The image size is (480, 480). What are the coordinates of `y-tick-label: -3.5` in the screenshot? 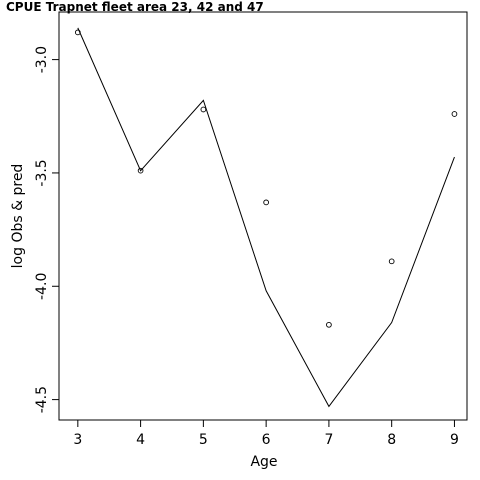 It's located at (42, 172).